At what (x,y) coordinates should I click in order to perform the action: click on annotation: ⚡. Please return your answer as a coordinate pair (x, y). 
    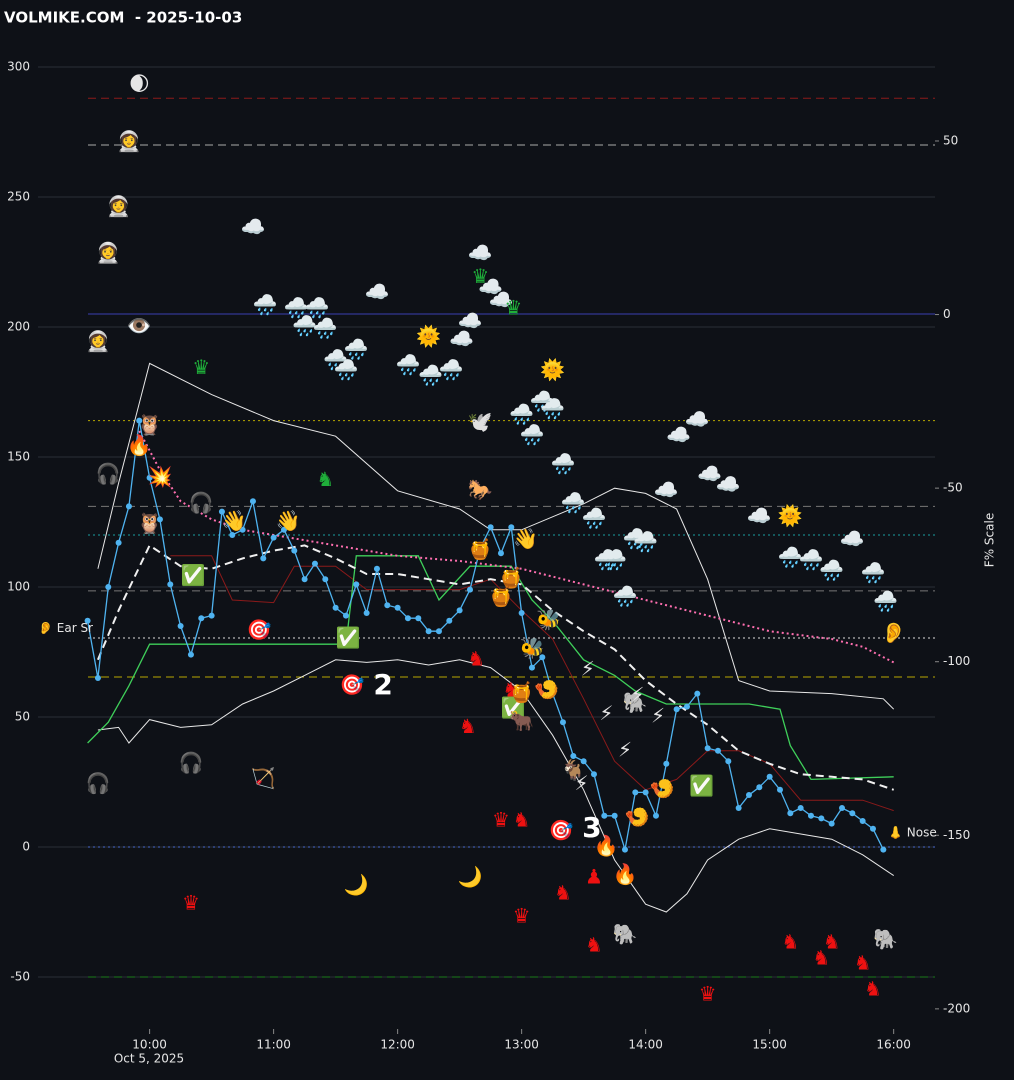
    Looking at the image, I should click on (606, 713).